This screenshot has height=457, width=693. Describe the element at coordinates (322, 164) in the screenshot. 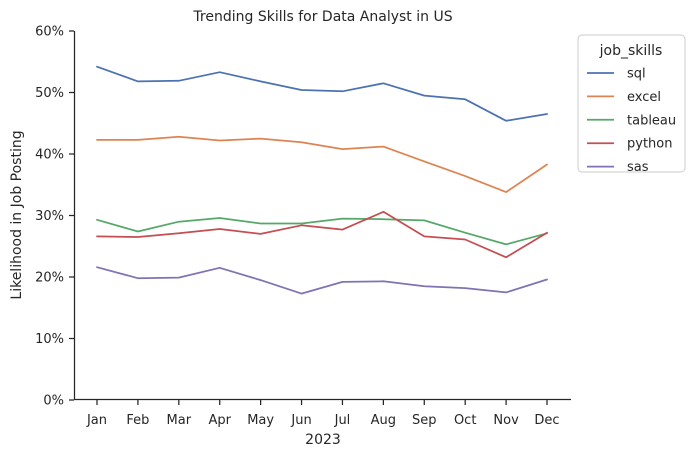

I see `series-line-excel` at that location.